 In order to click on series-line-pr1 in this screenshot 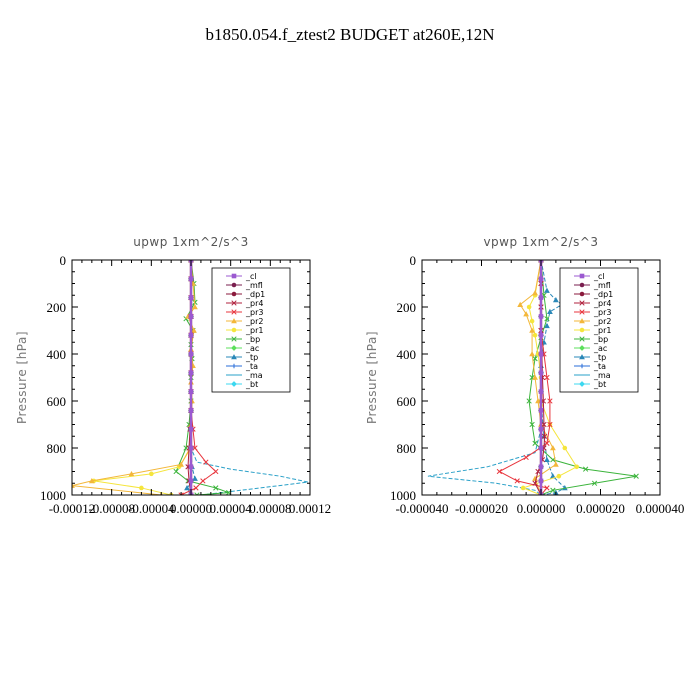, I will do `click(142, 377)`.